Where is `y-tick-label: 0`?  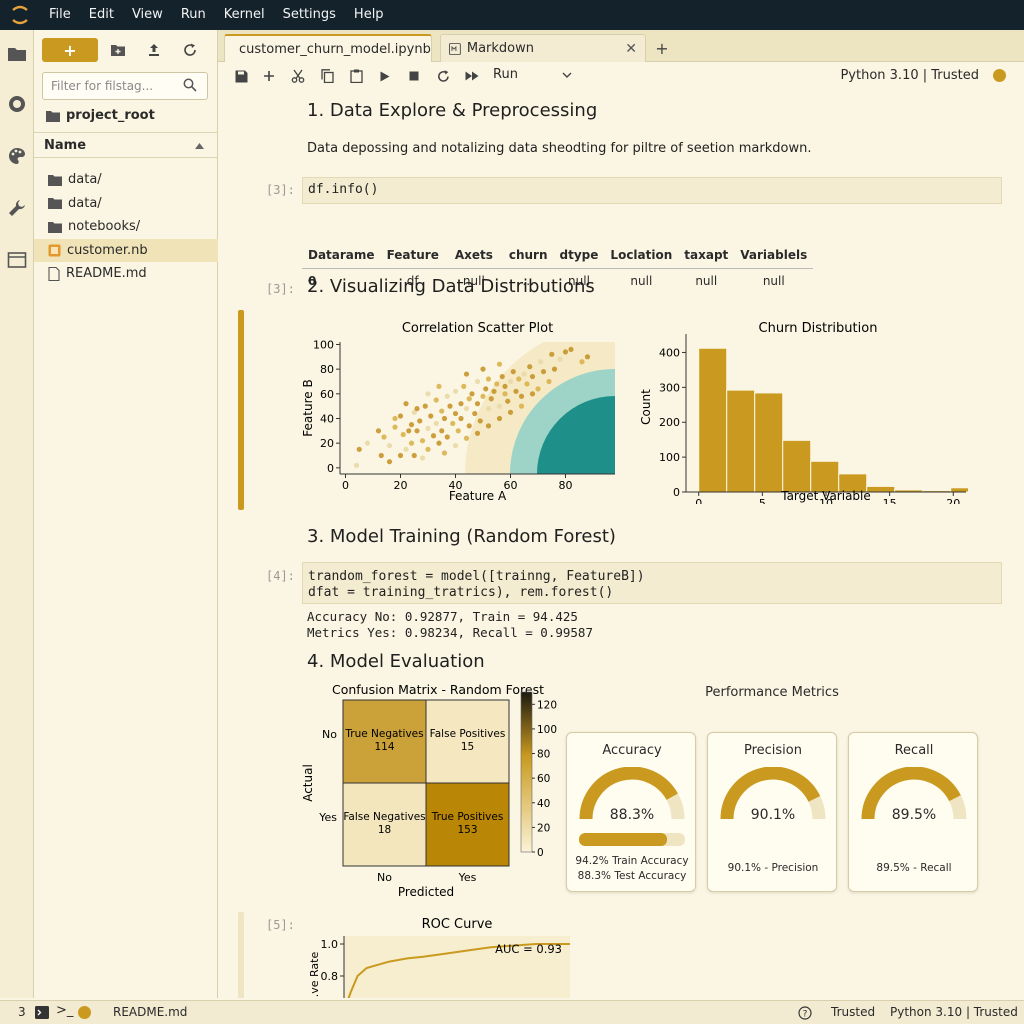
y-tick-label: 0 is located at coordinates (330, 468).